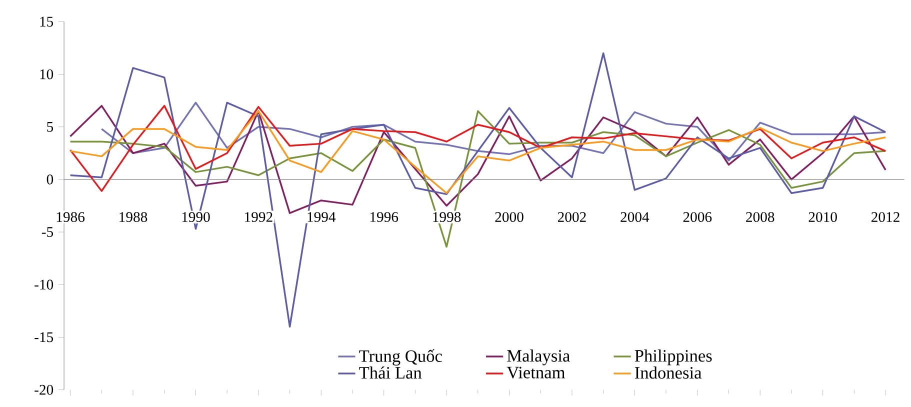 This screenshot has height=407, width=911. Describe the element at coordinates (509, 217) in the screenshot. I see `x-tick-label: 2000` at that location.